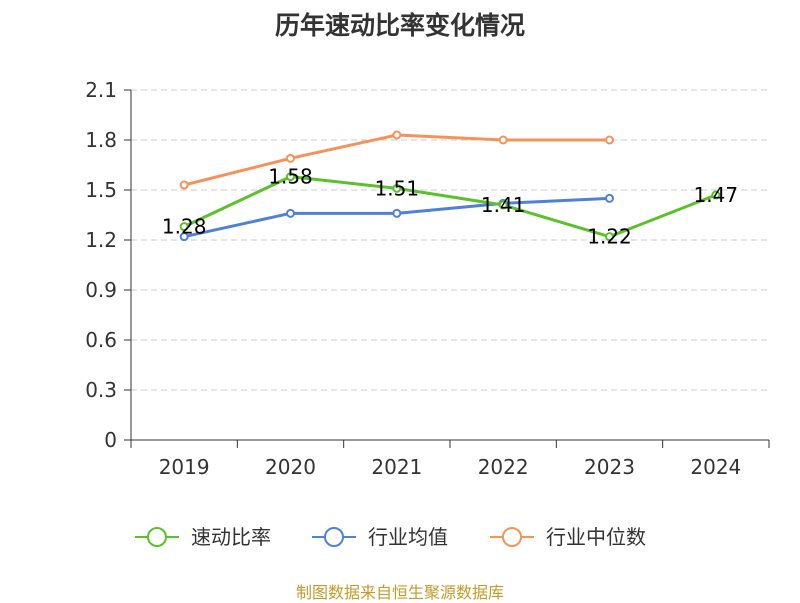 Image resolution: width=800 pixels, height=603 pixels. I want to click on x-tick-label: 2023, so click(609, 467).